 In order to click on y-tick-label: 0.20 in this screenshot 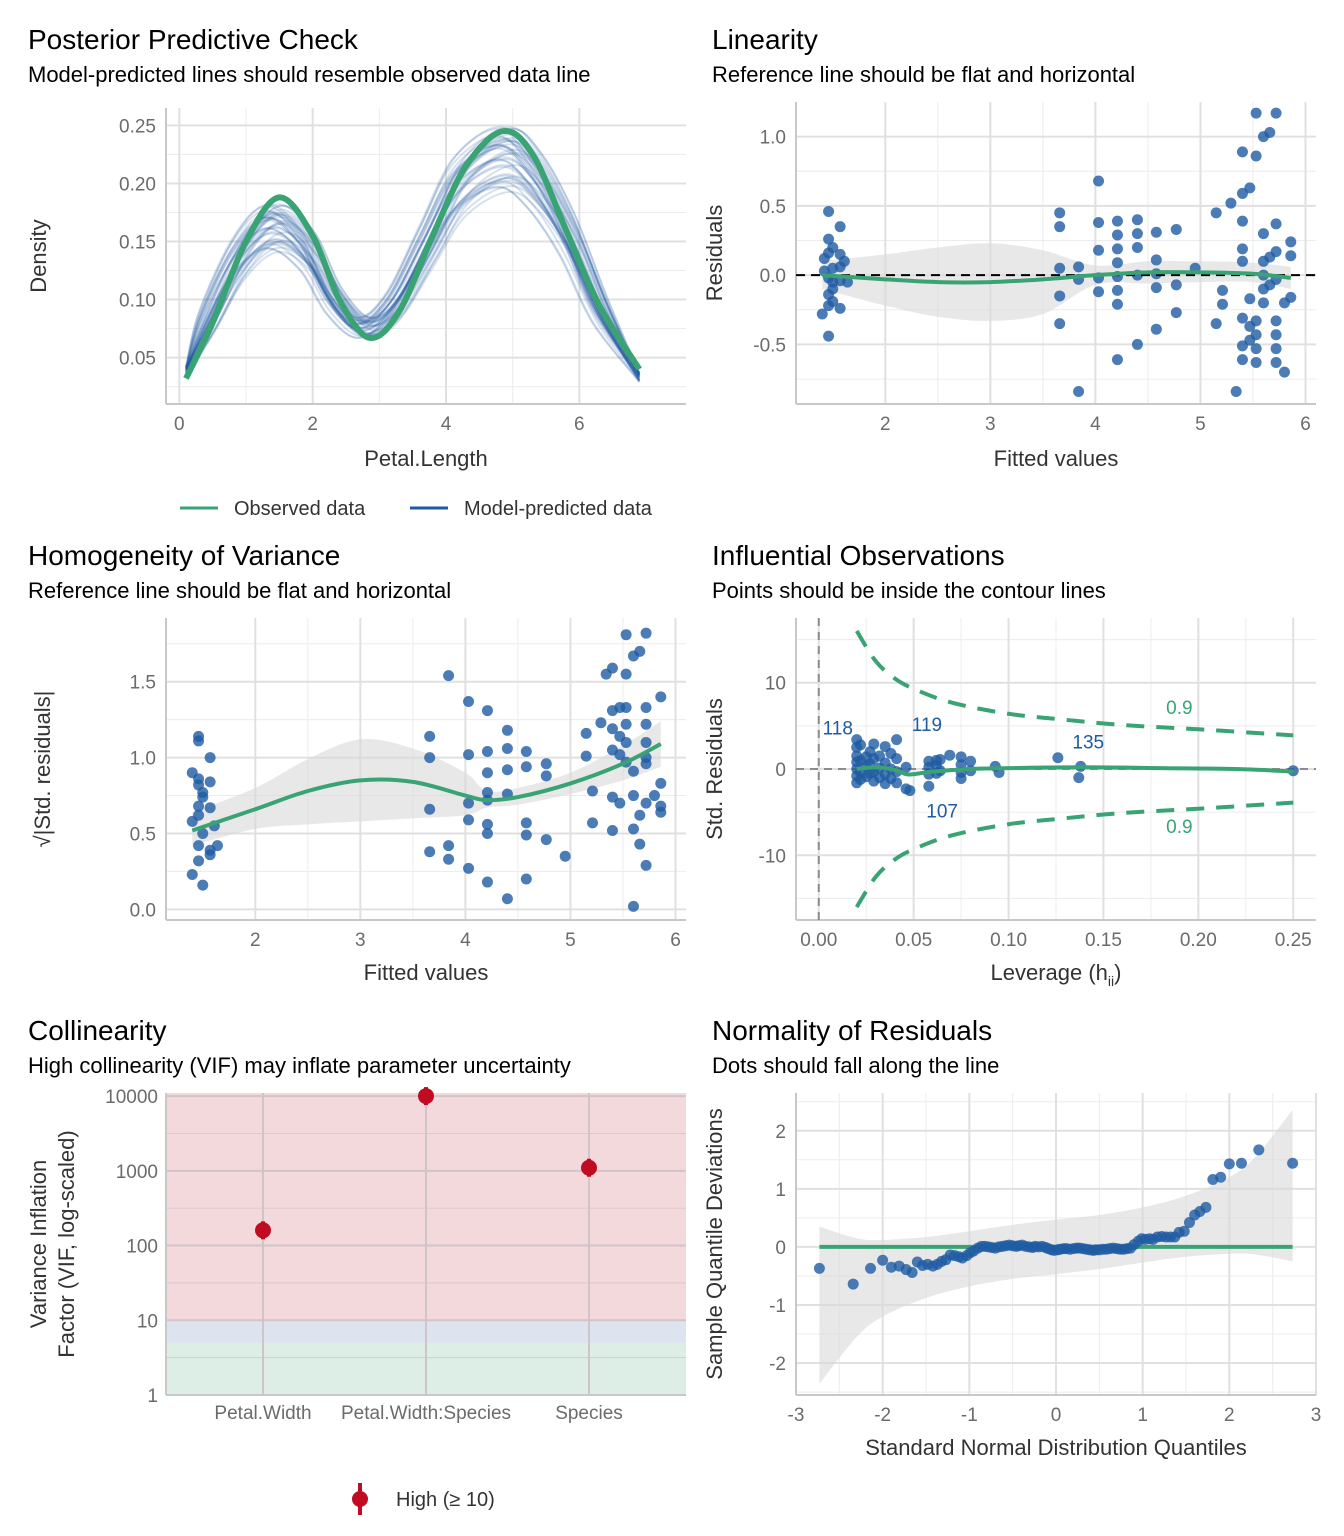, I will do `click(137, 184)`.